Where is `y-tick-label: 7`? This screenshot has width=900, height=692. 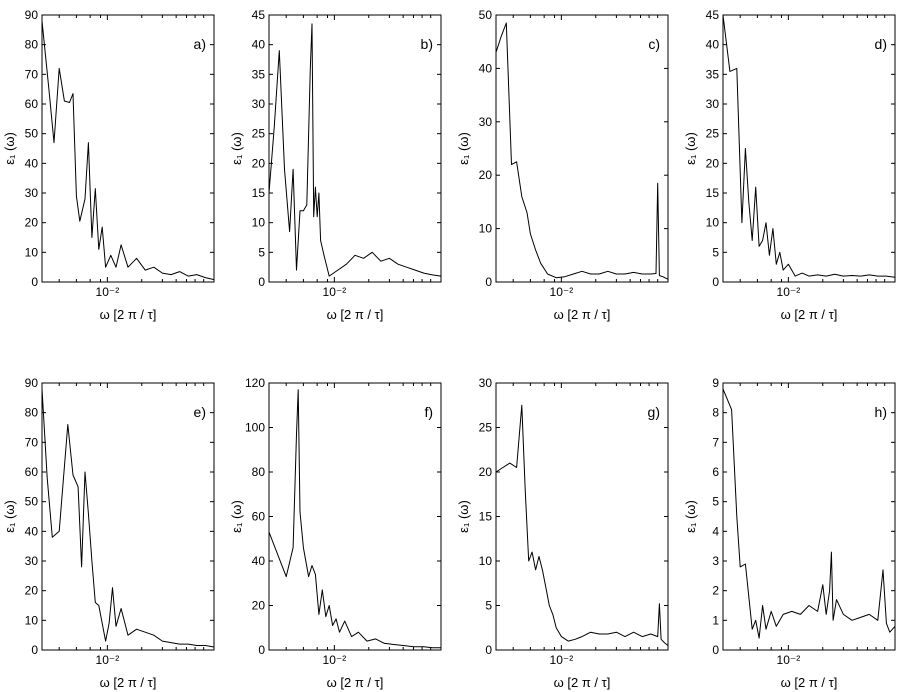
y-tick-label: 7 is located at coordinates (715, 442).